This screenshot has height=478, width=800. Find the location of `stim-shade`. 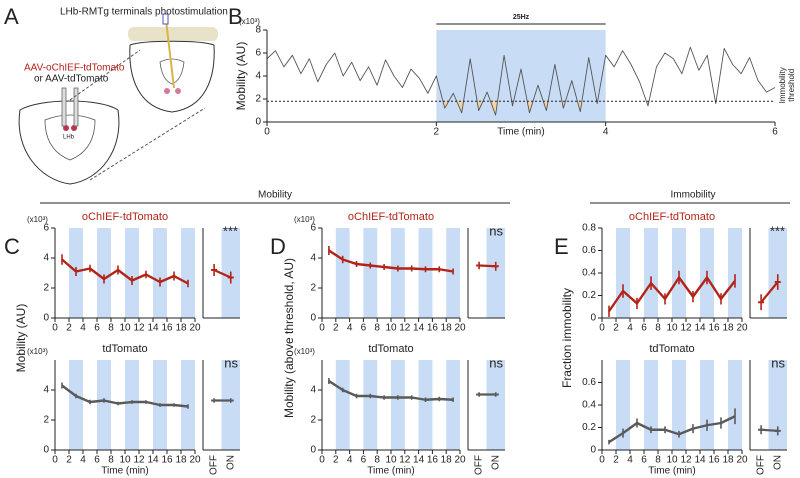

stim-shade is located at coordinates (521, 76).